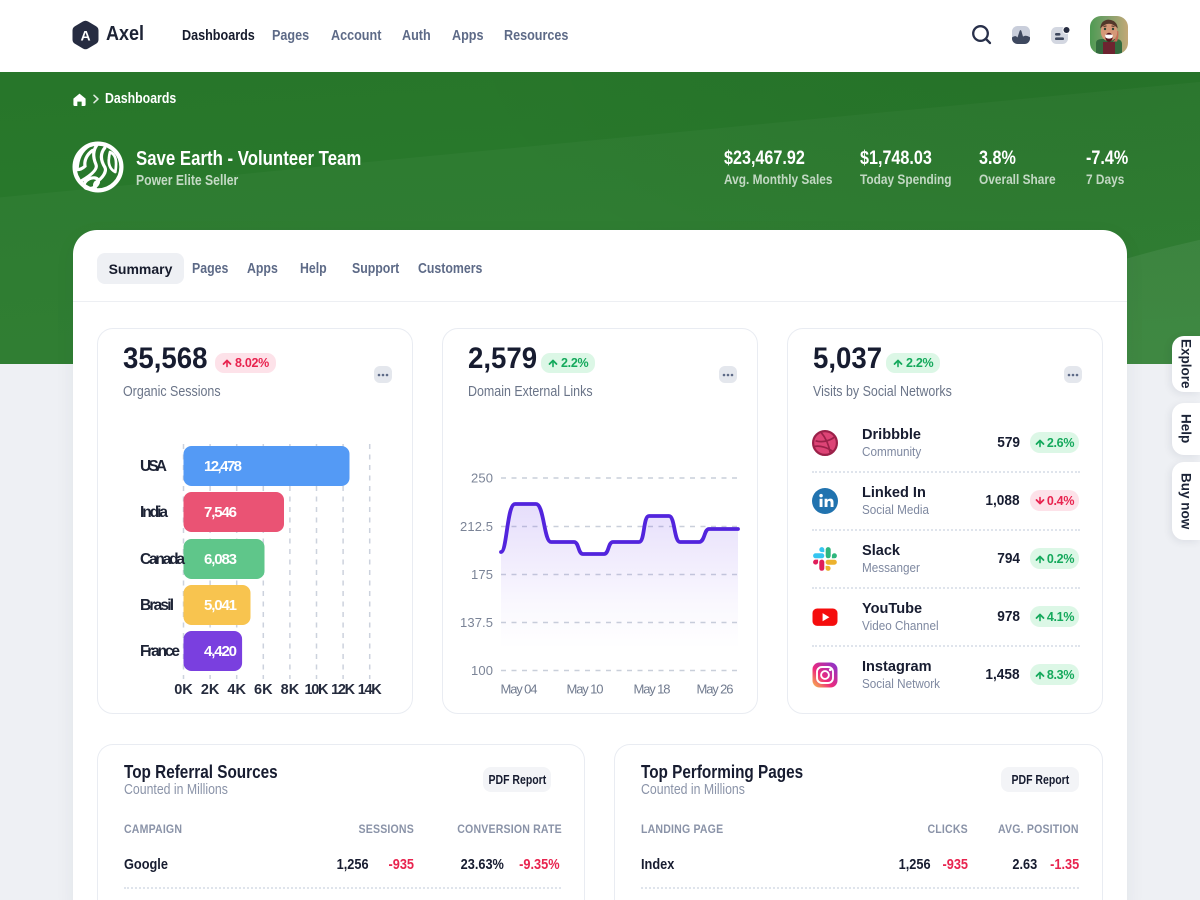 The height and width of the screenshot is (900, 1200). I want to click on svg-text: 2K, so click(210, 690).